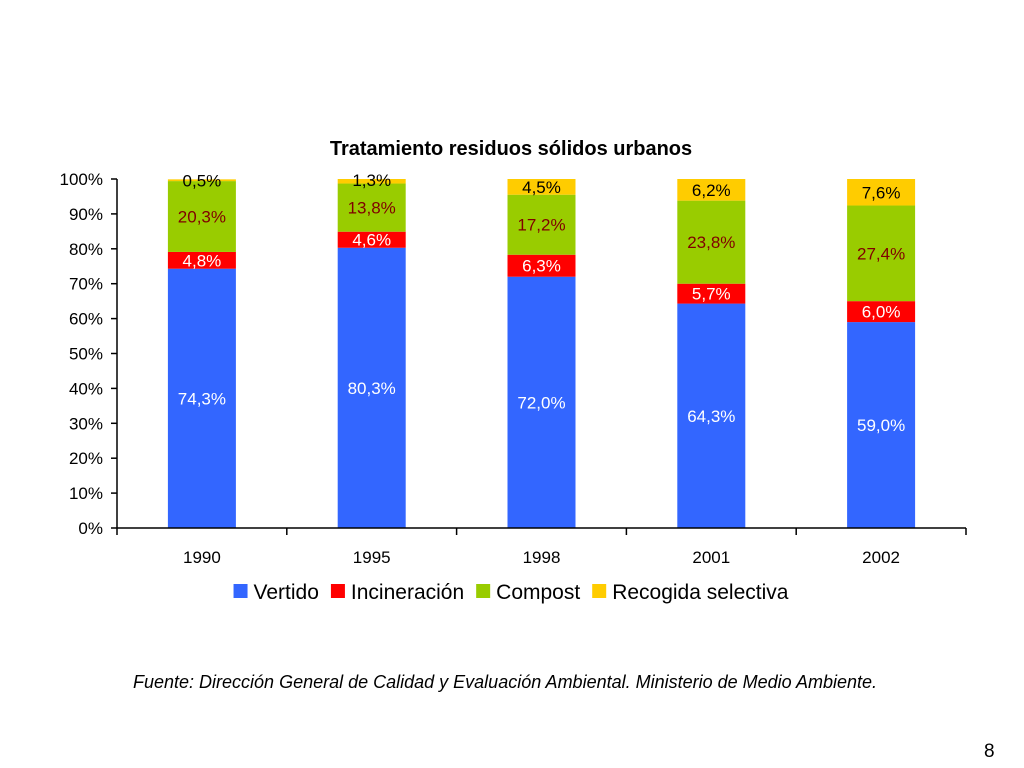 The width and height of the screenshot is (1024, 768). I want to click on data-label: 23,8%, so click(711, 242).